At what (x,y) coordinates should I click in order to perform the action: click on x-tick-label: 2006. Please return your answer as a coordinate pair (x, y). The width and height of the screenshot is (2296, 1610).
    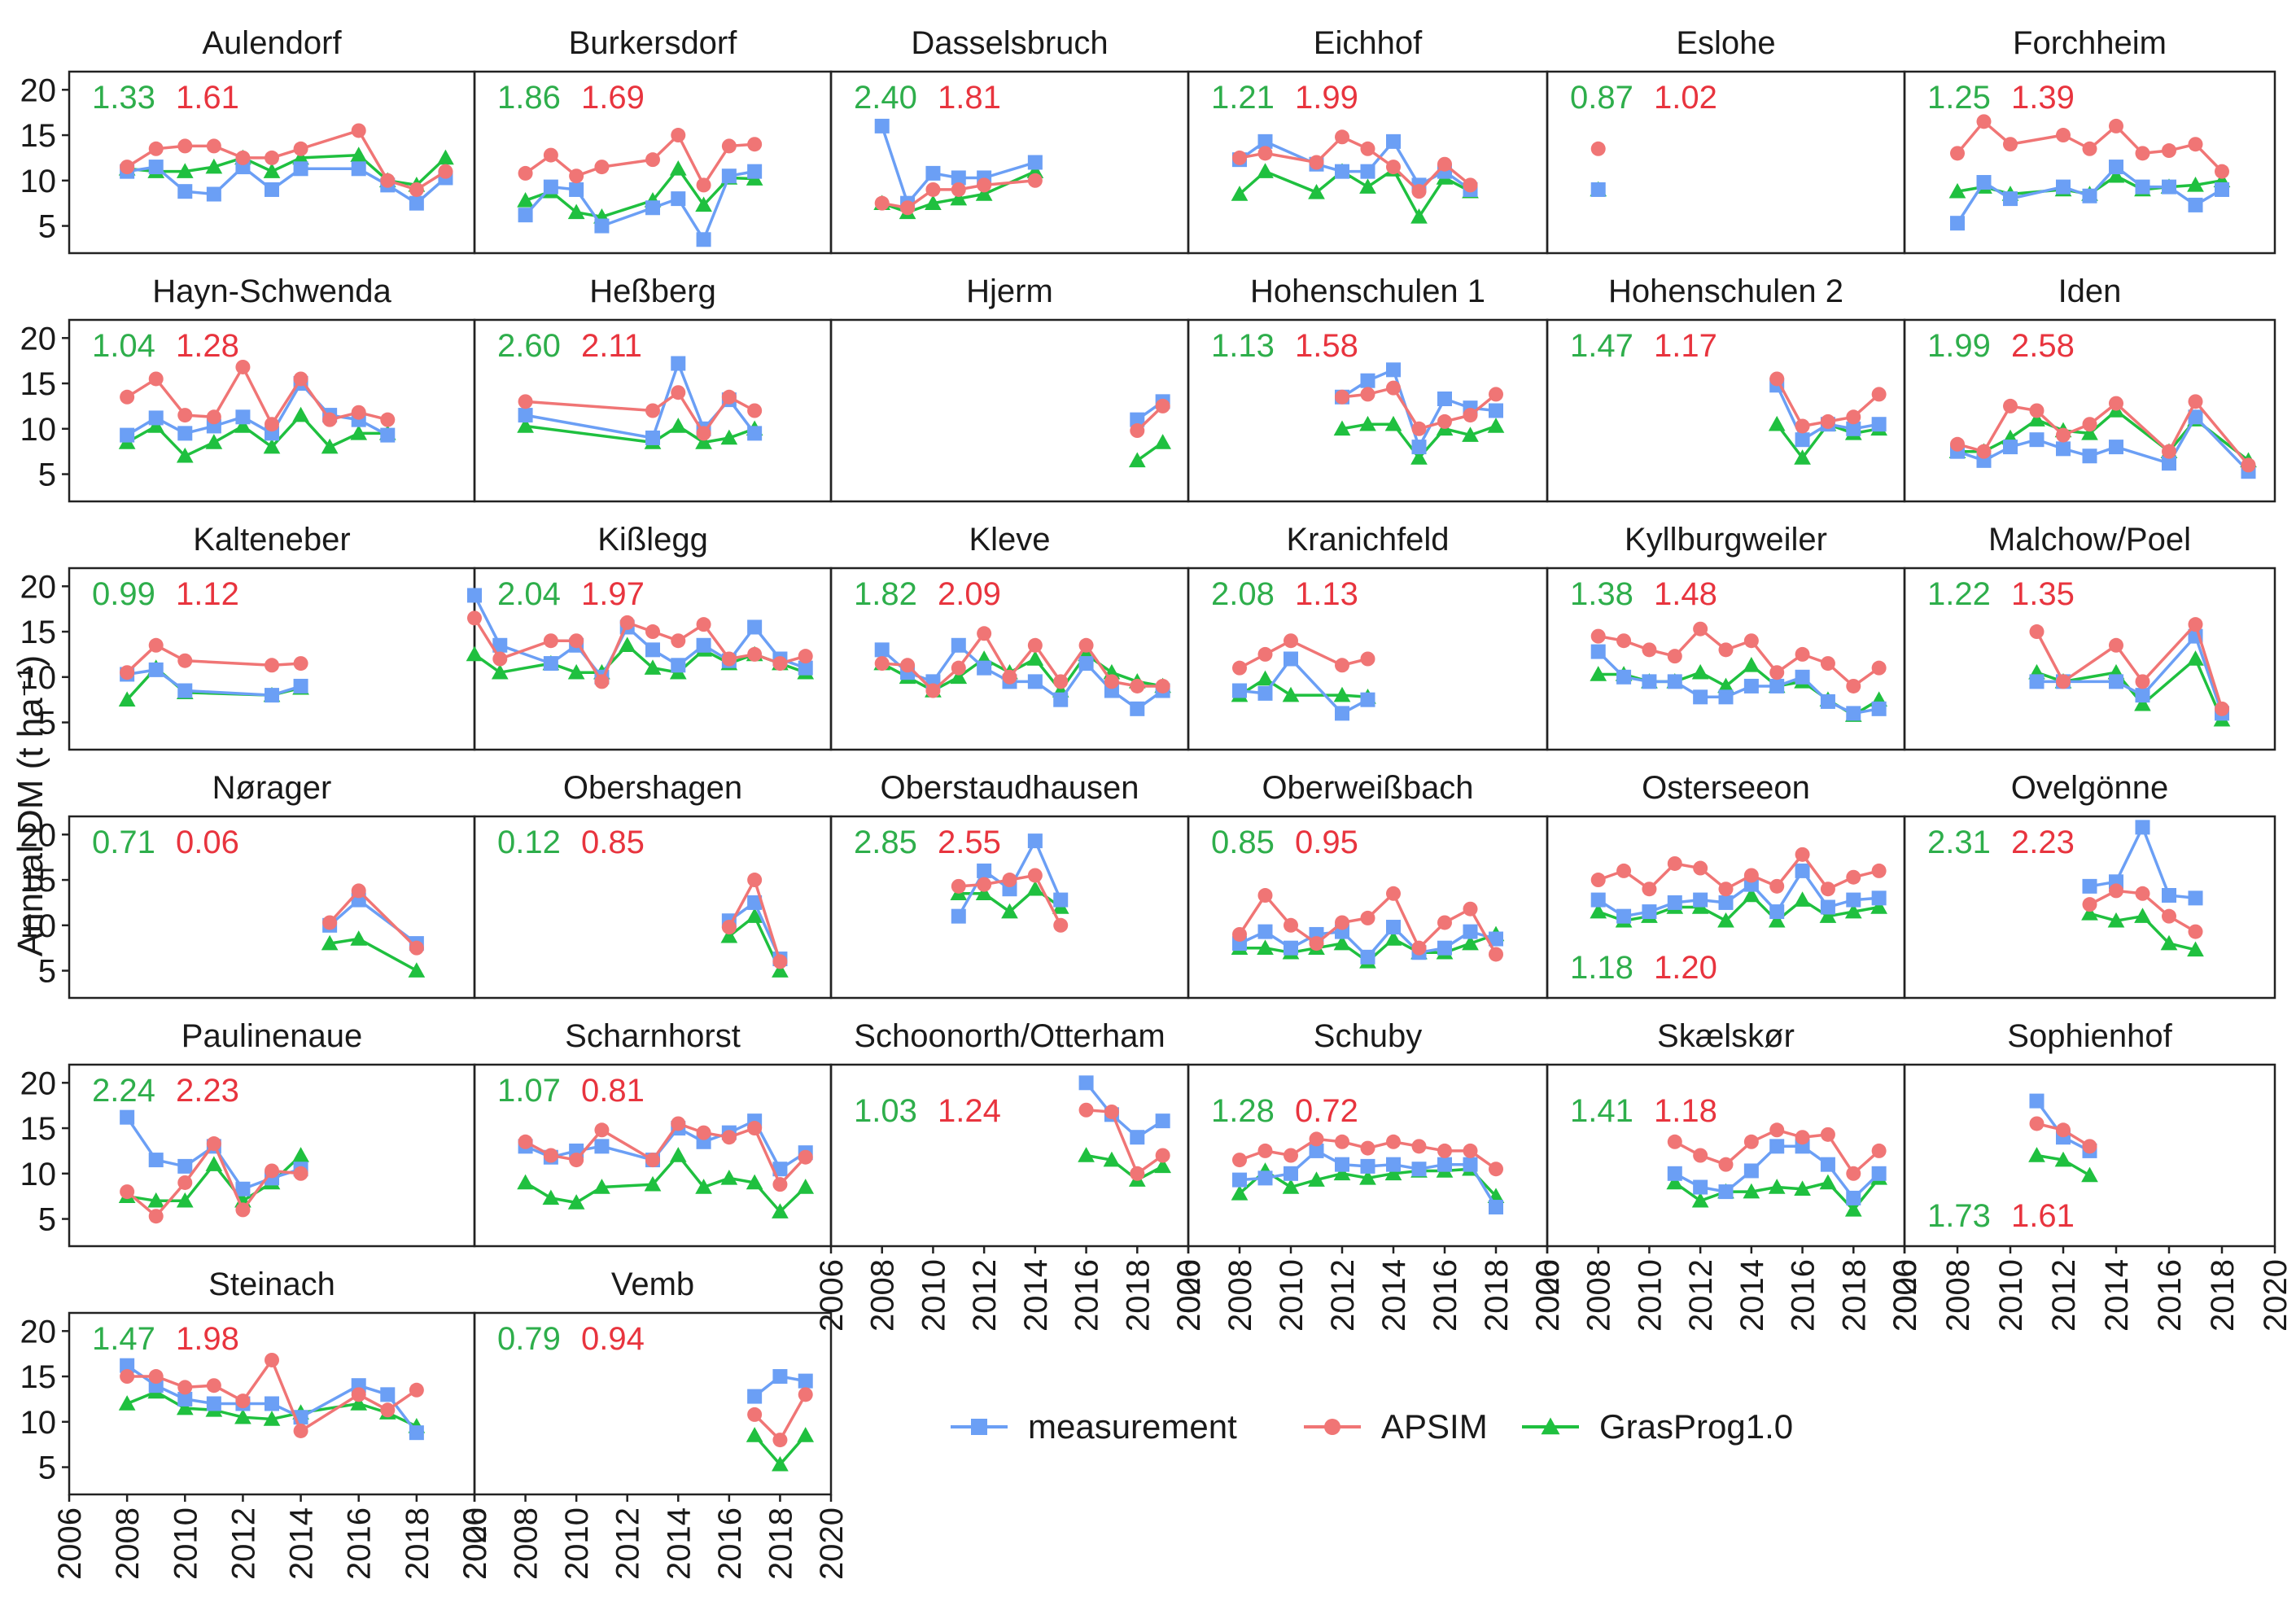
    Looking at the image, I should click on (1189, 1296).